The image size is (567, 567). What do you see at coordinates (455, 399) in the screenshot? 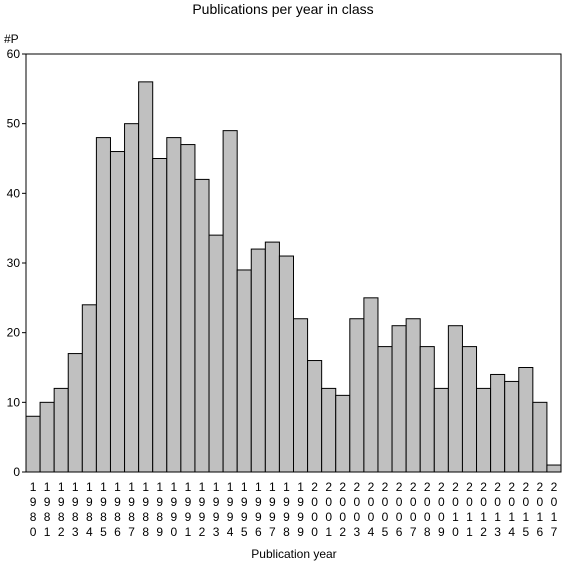
I see `bar-2010` at bounding box center [455, 399].